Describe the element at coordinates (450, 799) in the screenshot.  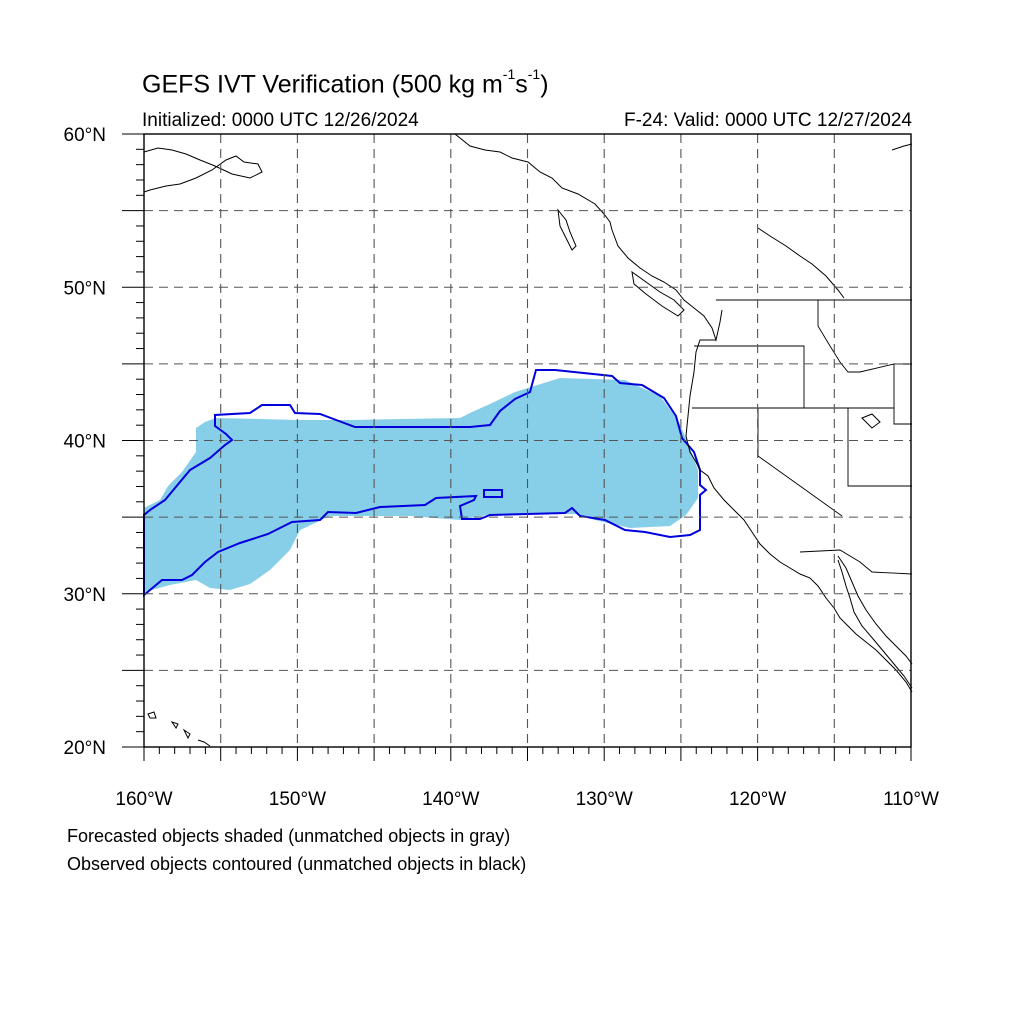
I see `lon-label: 140°W` at that location.